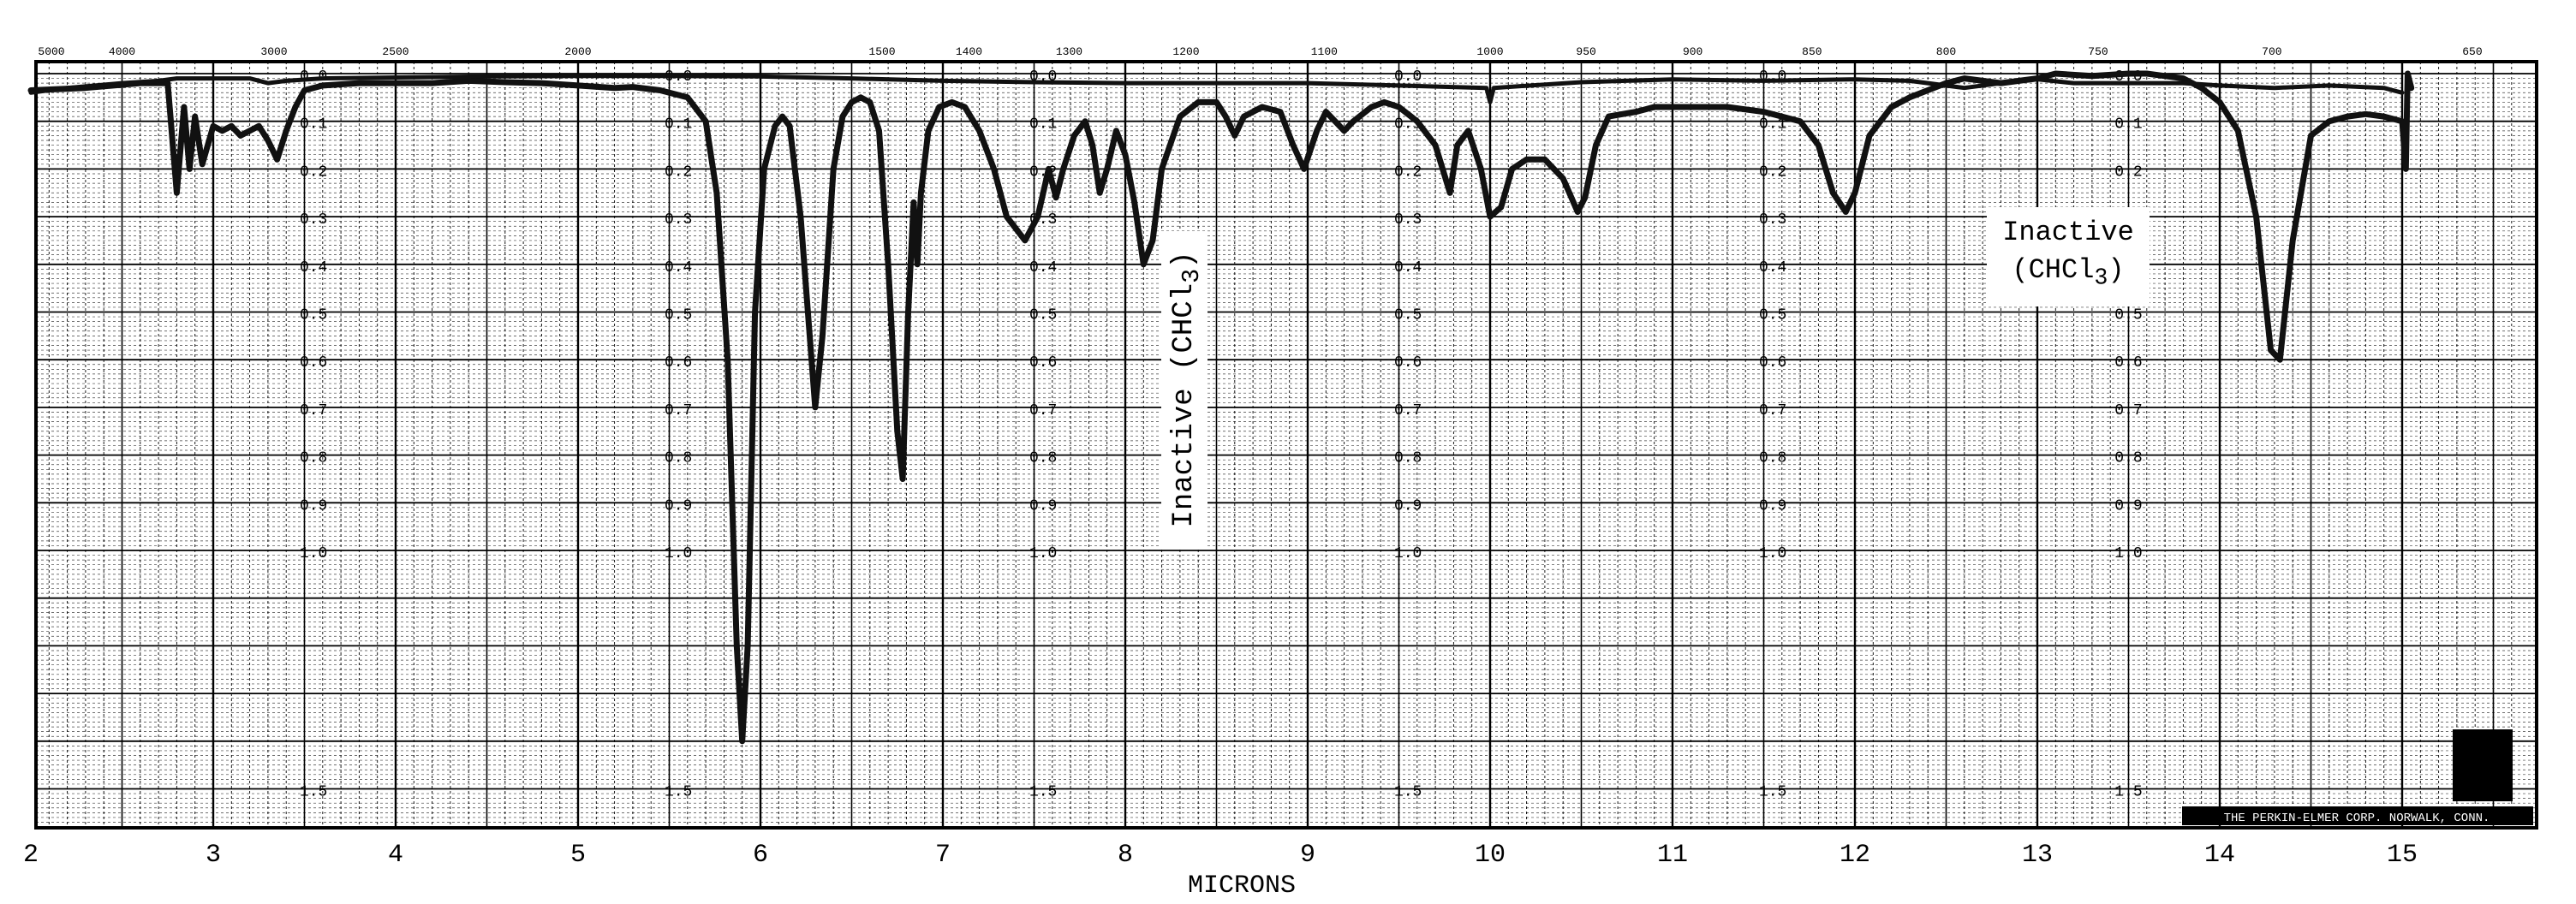 The height and width of the screenshot is (904, 2576). Describe the element at coordinates (2062, 270) in the screenshot. I see `annotation-horizontal-formula: CHCl` at that location.